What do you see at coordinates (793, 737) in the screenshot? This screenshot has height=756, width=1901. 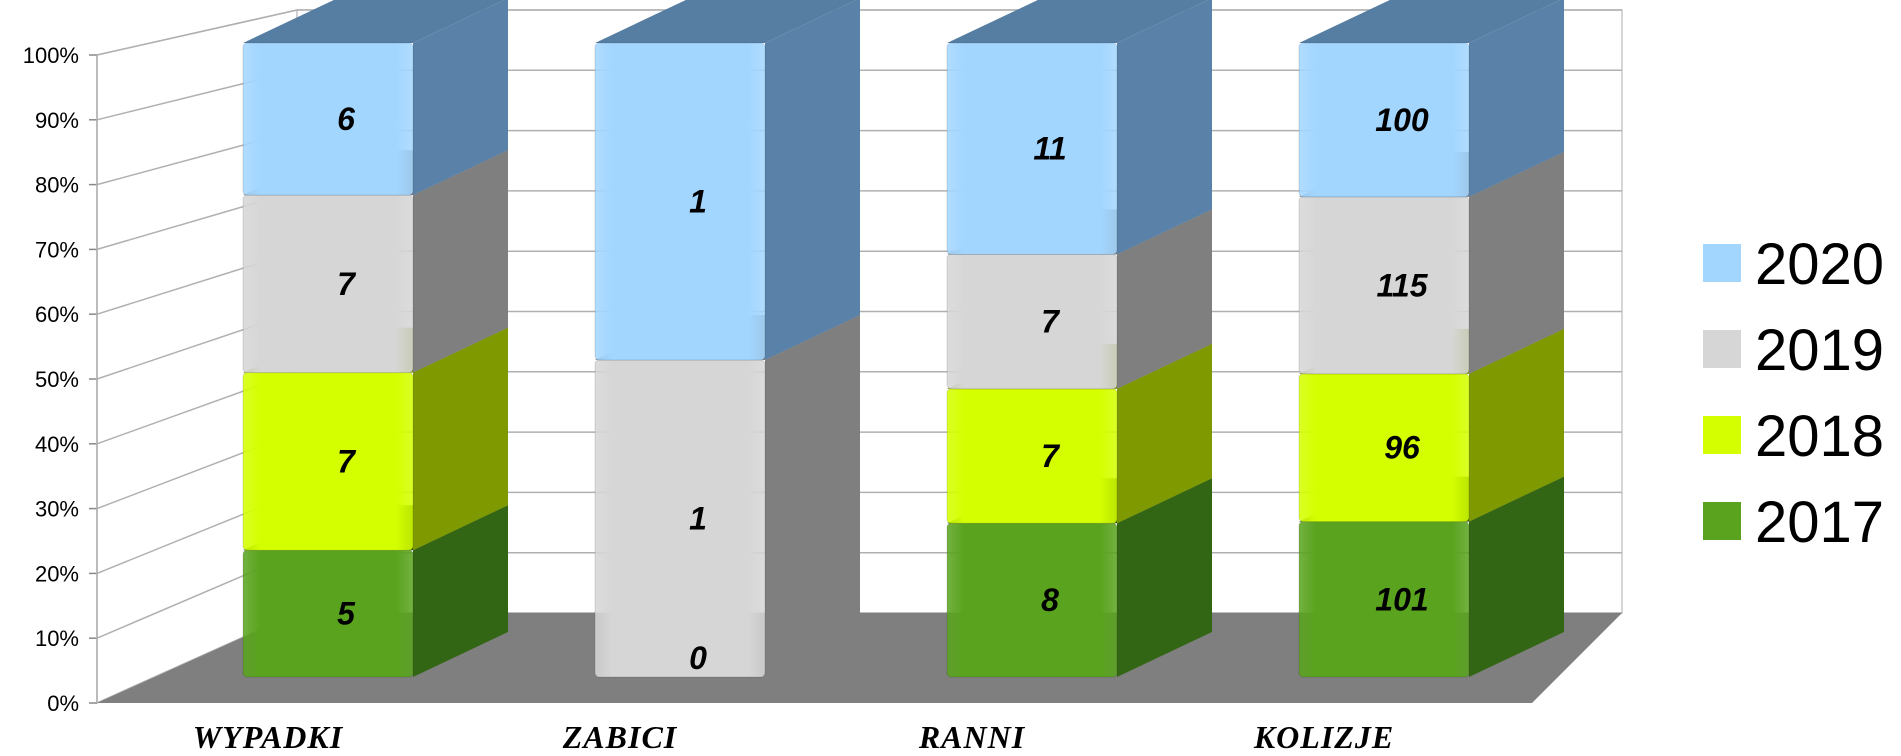 I see `x-axis: WYPADKI ZABICI RANNI KOLIZJE` at bounding box center [793, 737].